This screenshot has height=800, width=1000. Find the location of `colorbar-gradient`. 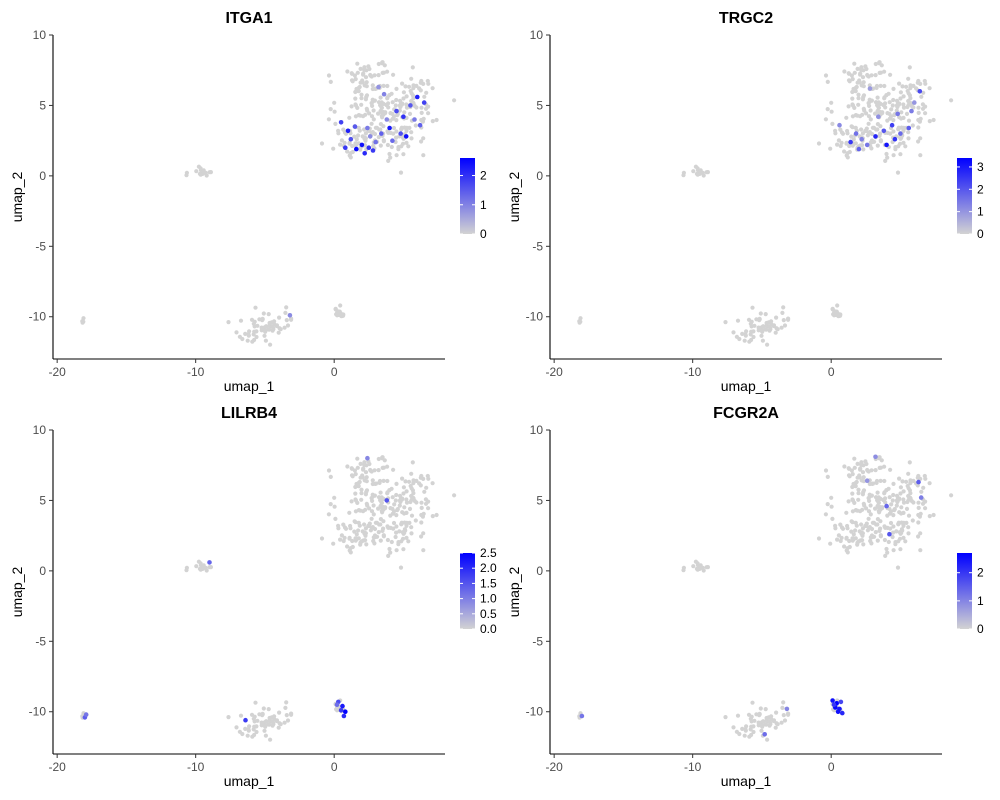

colorbar-gradient is located at coordinates (467, 196).